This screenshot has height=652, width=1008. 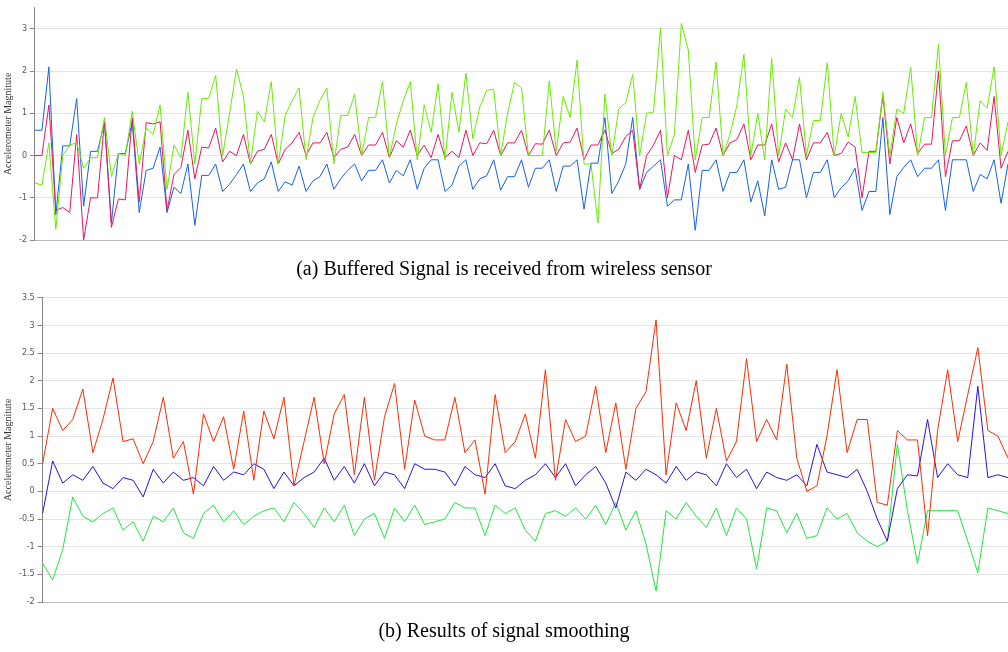 I want to click on y-tick-label: 2.5, so click(x=28, y=353).